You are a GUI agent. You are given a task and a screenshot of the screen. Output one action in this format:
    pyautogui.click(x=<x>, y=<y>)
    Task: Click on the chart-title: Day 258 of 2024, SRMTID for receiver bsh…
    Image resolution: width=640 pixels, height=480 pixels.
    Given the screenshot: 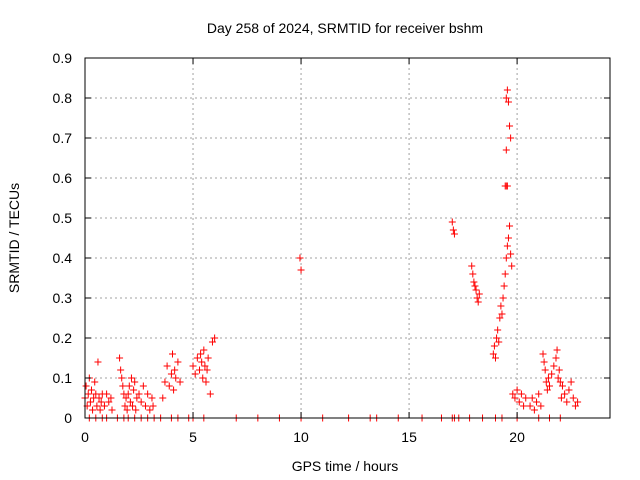 What is the action you would take?
    pyautogui.click(x=345, y=28)
    